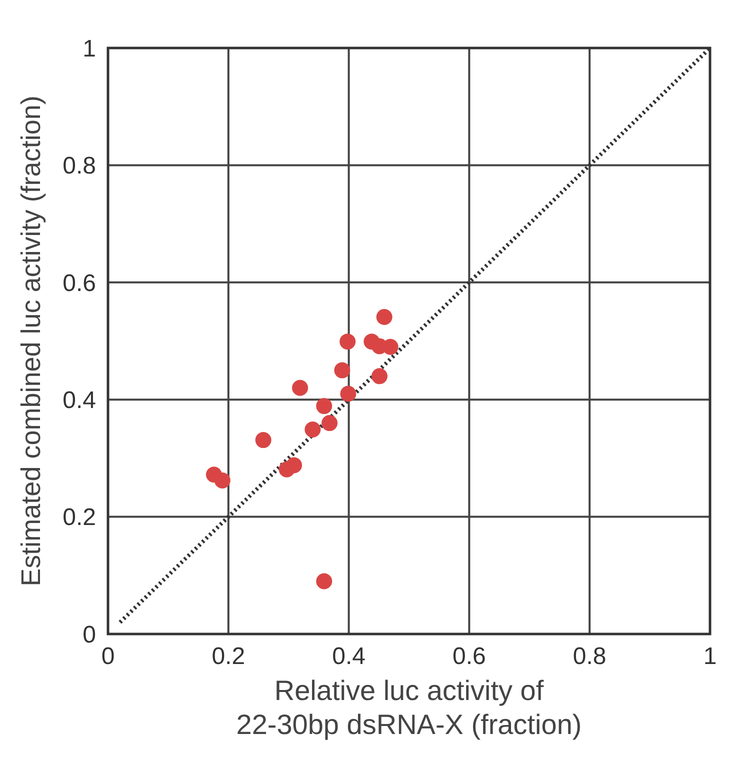 Image resolution: width=740 pixels, height=772 pixels. I want to click on x-tick-label: 1, so click(710, 656).